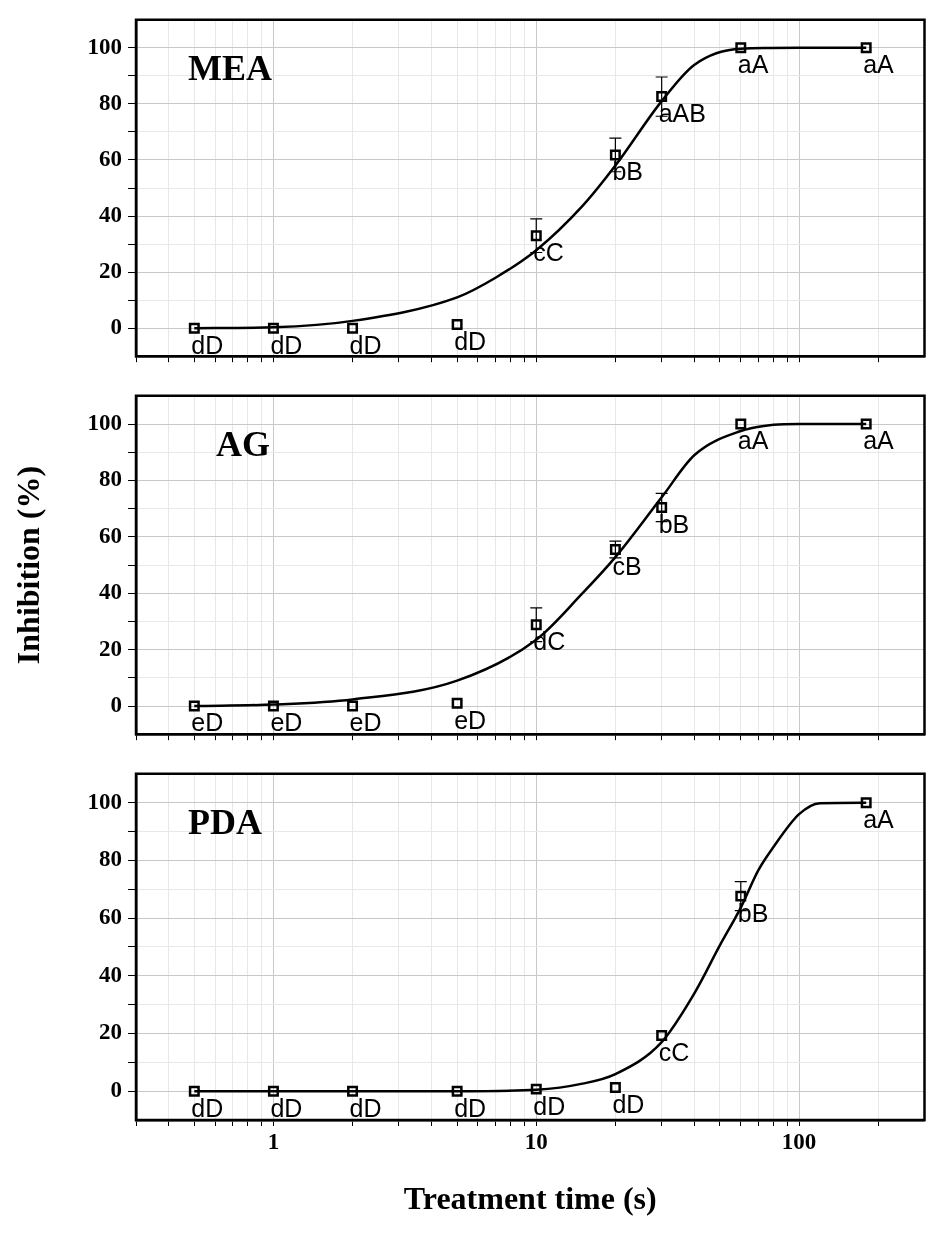  What do you see at coordinates (799, 1141) in the screenshot?
I see `x-tick-label: 100` at bounding box center [799, 1141].